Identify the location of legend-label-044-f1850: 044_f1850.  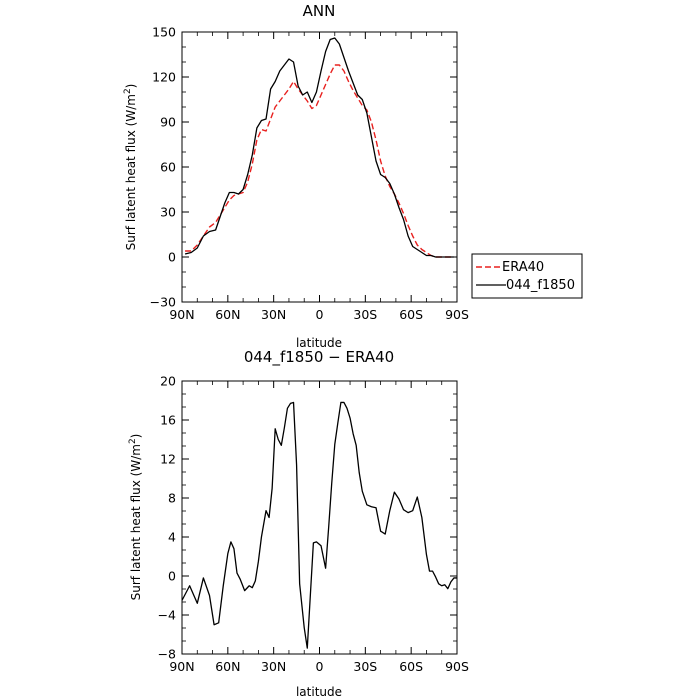
(540, 285).